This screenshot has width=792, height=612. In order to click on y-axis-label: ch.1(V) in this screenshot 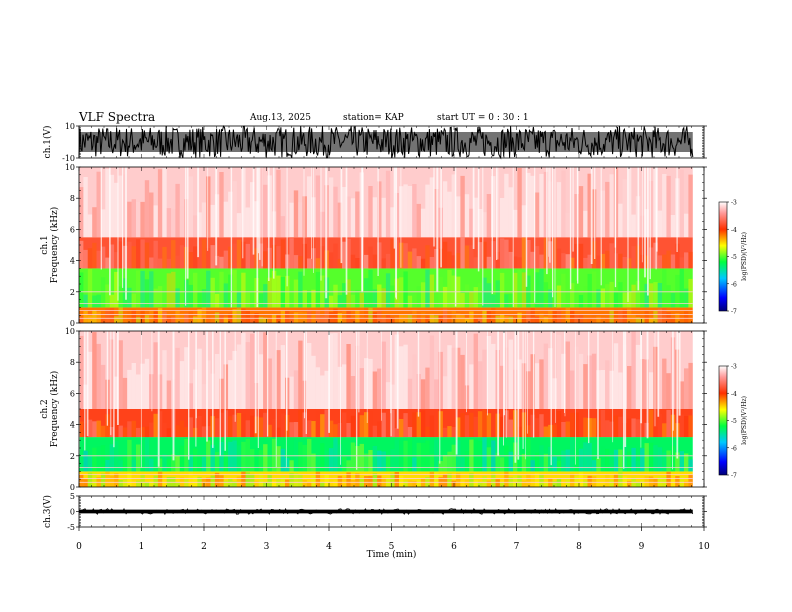, I will do `click(47, 142)`.